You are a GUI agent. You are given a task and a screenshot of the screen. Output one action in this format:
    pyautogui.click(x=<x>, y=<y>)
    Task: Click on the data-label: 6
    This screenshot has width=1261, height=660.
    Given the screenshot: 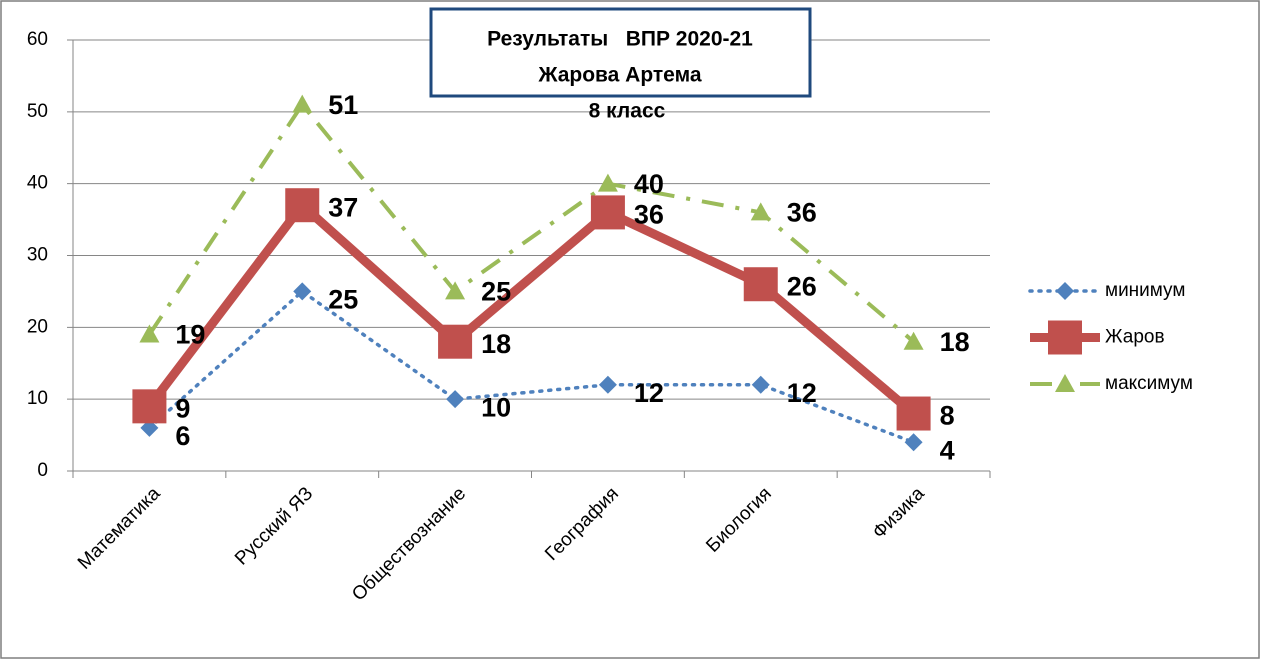 What is the action you would take?
    pyautogui.click(x=182, y=436)
    